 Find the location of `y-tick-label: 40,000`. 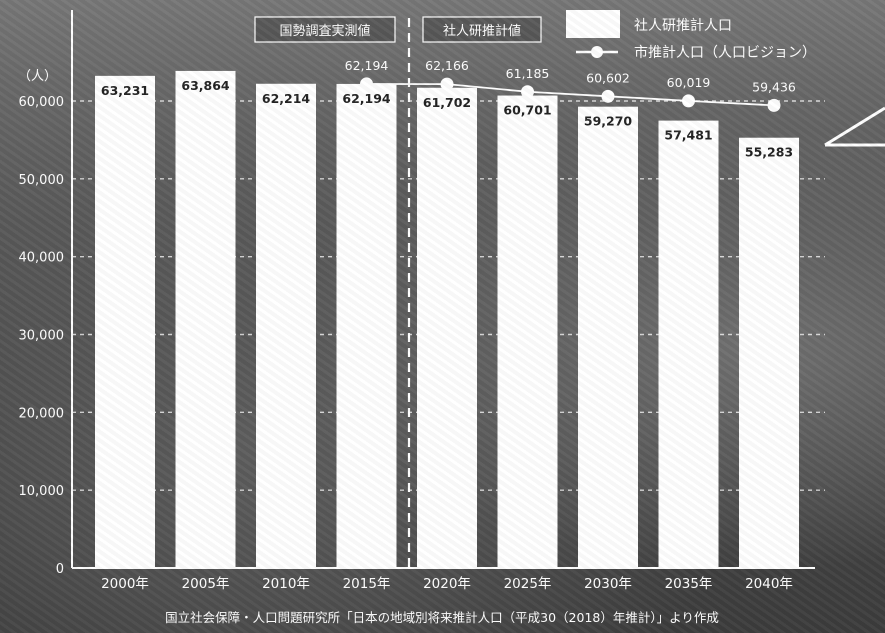

y-tick-label: 40,000 is located at coordinates (42, 258).